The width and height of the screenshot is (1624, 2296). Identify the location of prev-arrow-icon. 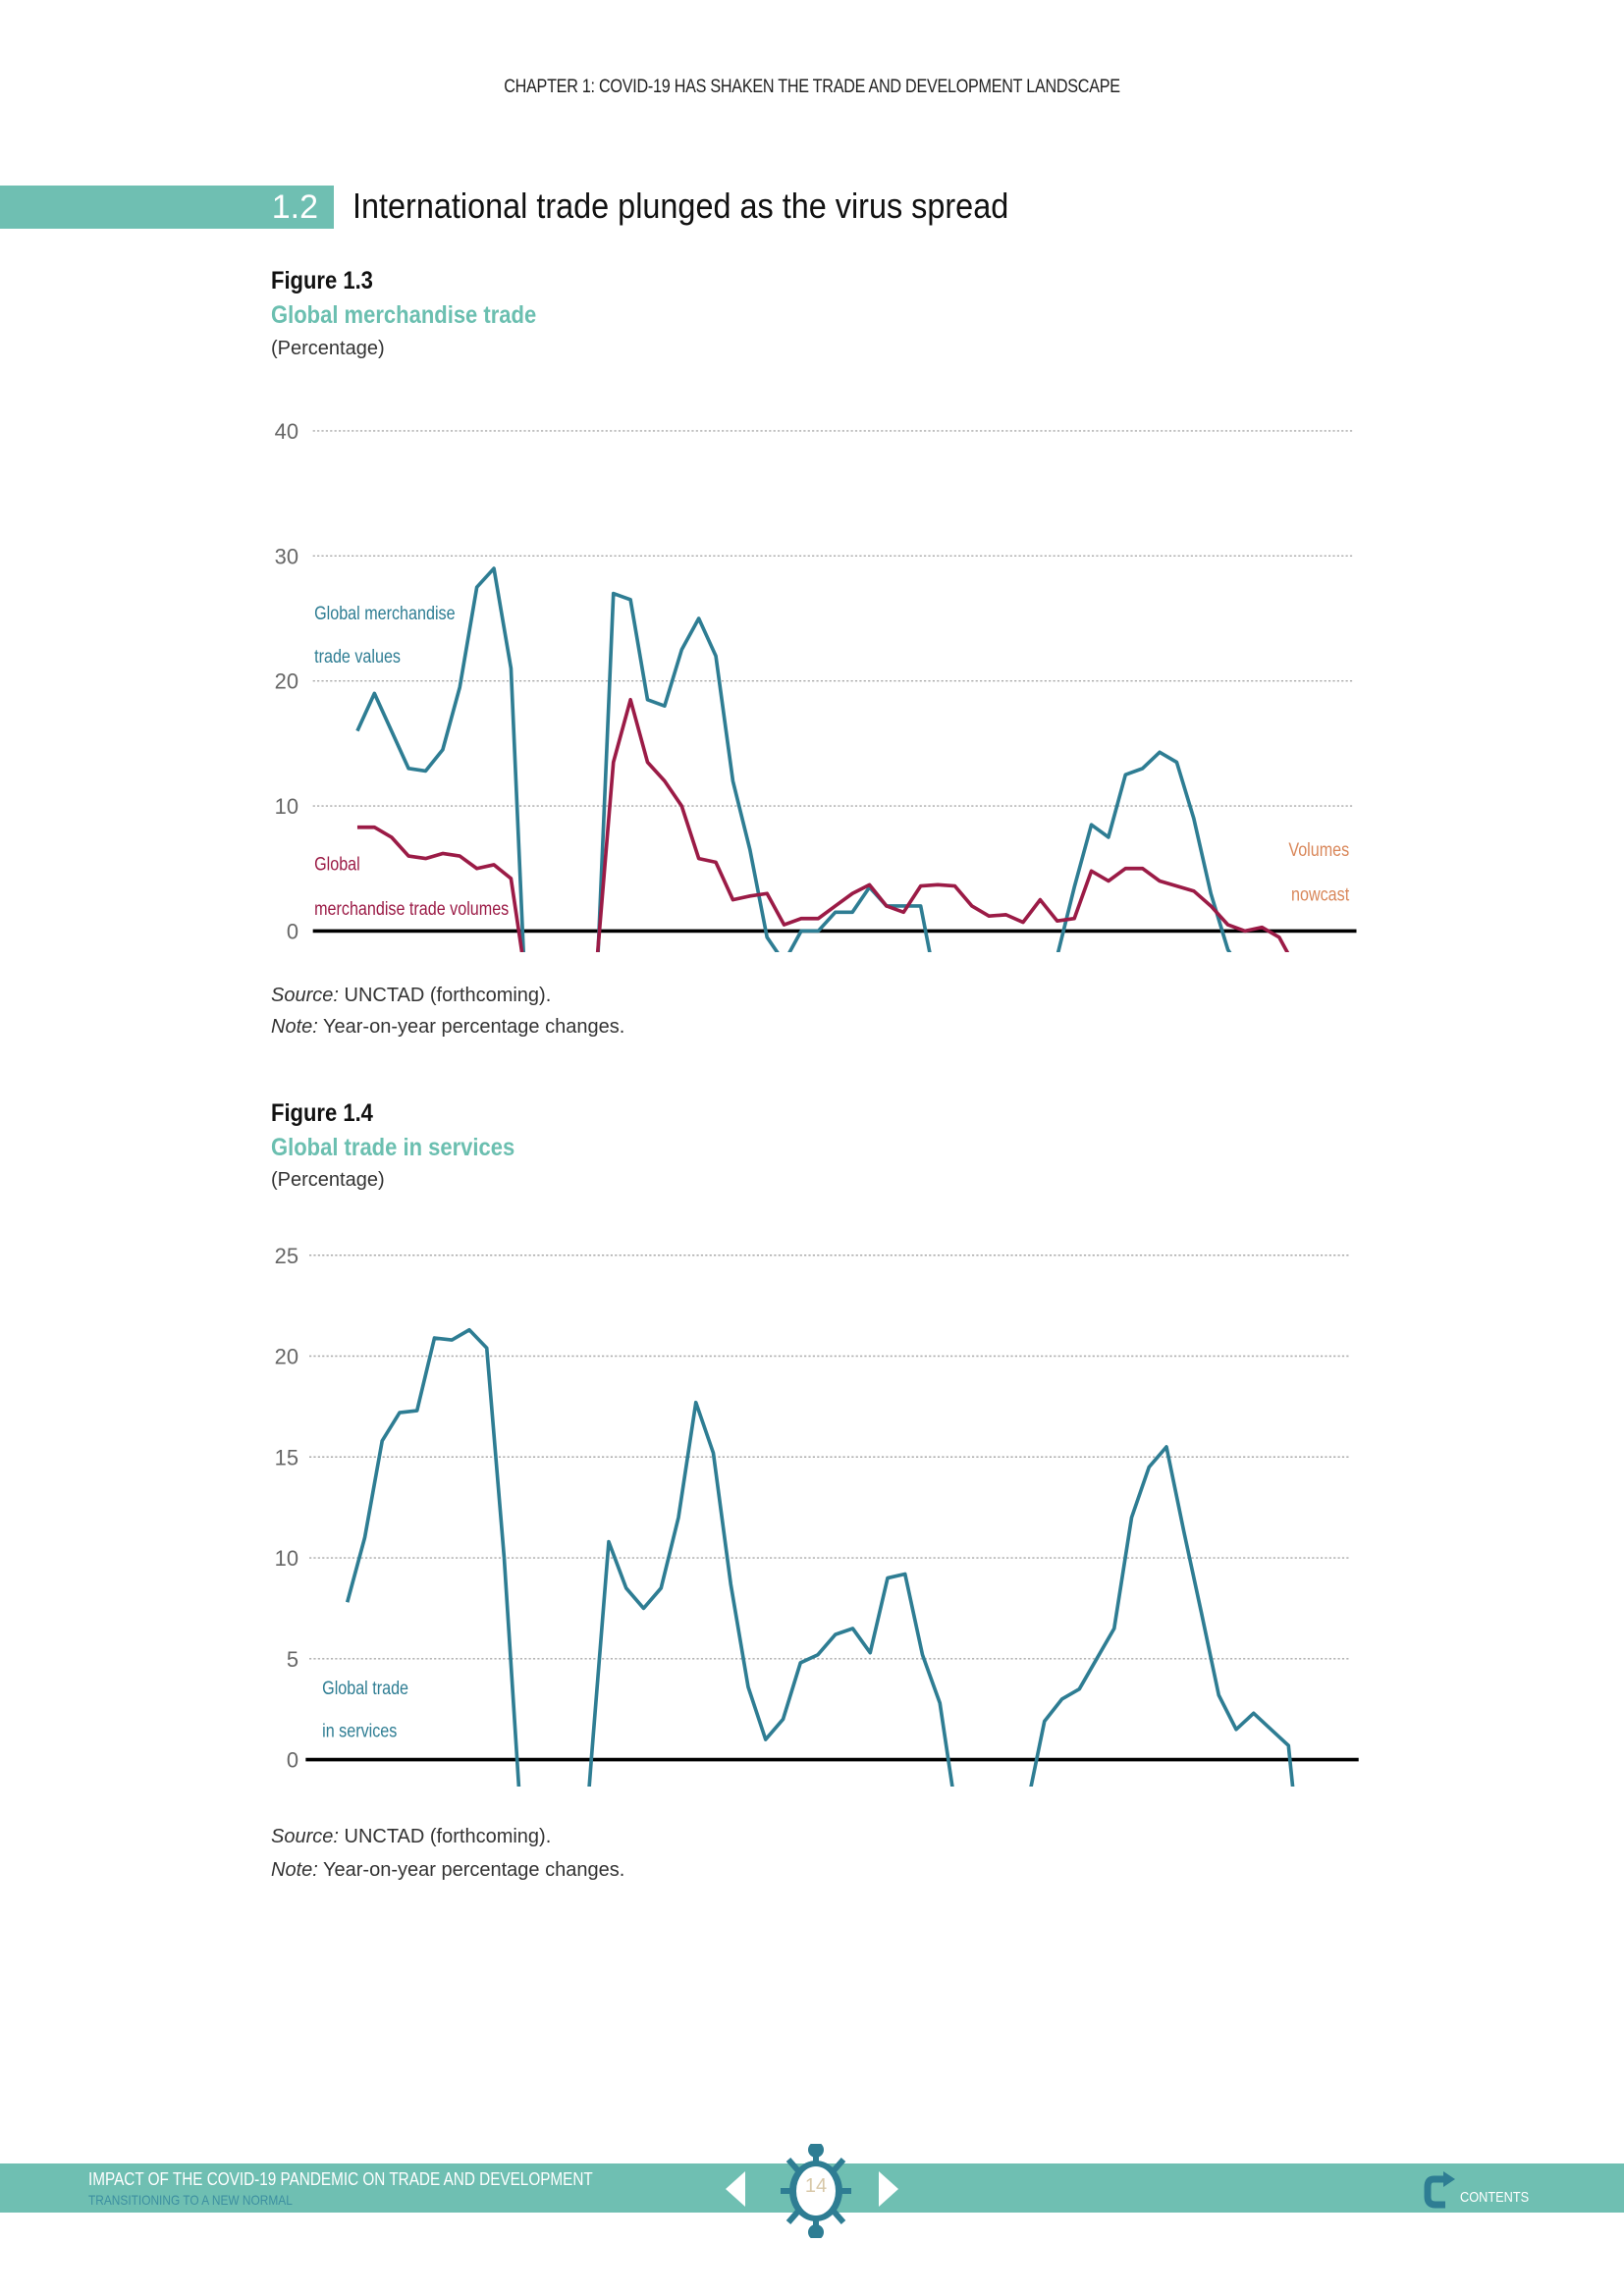
(735, 2189).